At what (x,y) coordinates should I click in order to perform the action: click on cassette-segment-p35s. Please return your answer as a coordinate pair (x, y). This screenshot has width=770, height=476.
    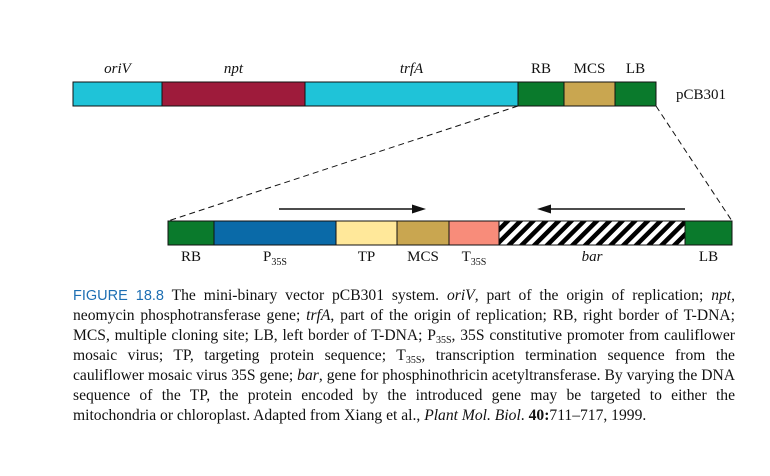
    Looking at the image, I should click on (275, 233).